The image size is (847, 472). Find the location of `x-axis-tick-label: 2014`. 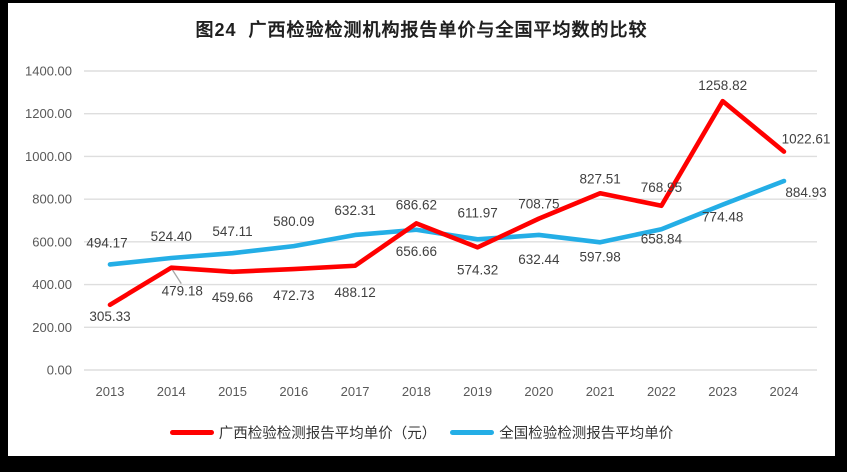

x-axis-tick-label: 2014 is located at coordinates (171, 391).